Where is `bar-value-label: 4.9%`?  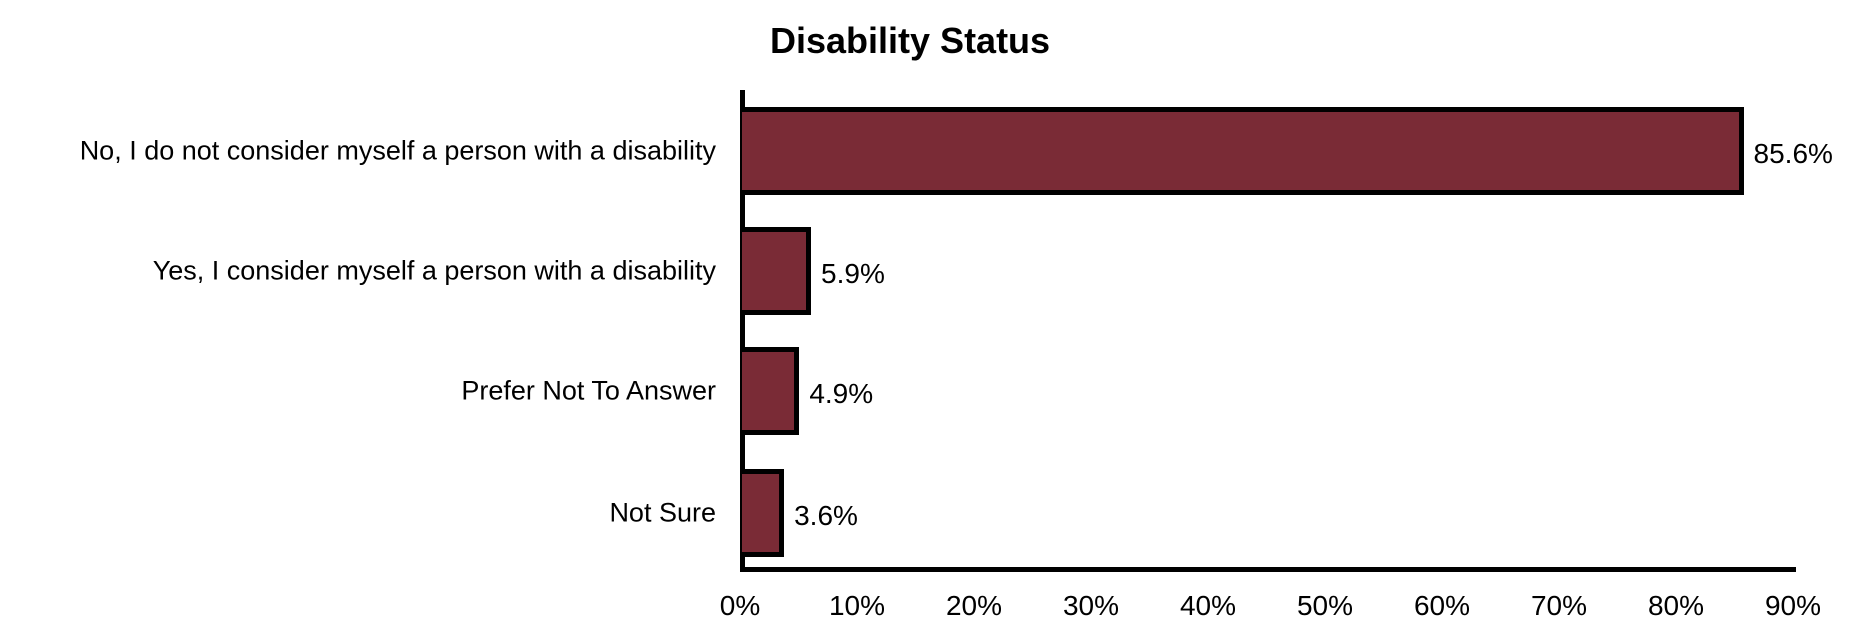 bar-value-label: 4.9% is located at coordinates (841, 393).